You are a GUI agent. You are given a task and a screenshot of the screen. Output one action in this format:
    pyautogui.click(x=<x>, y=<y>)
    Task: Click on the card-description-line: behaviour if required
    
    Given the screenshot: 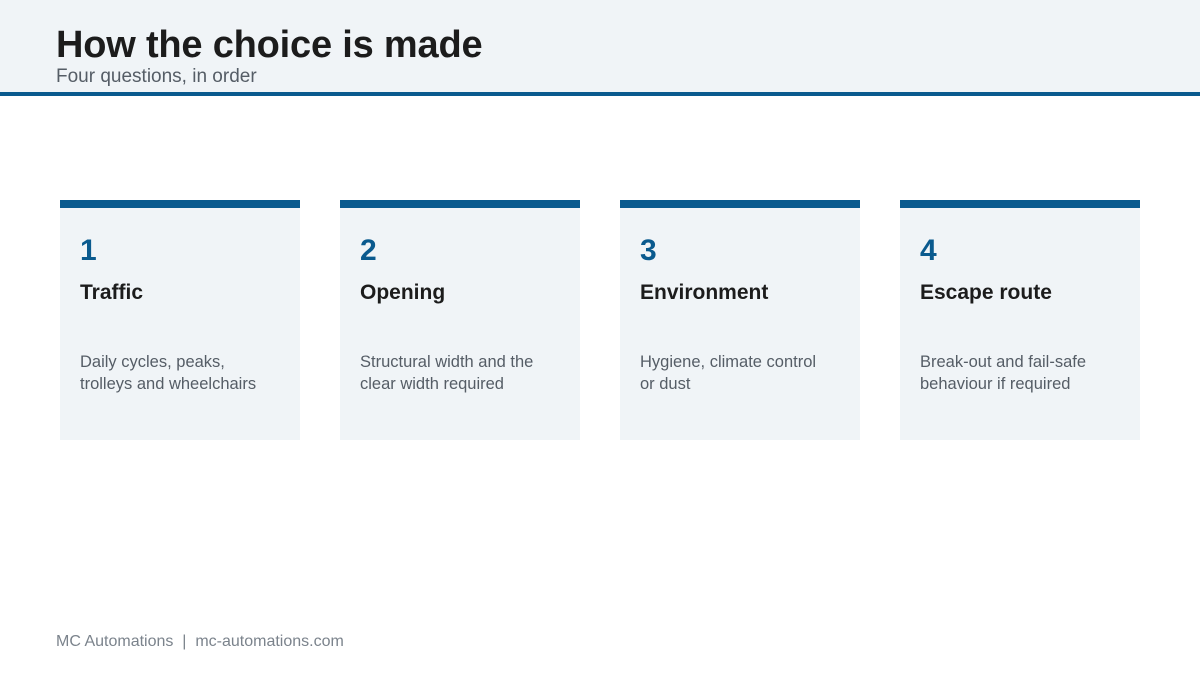 What is the action you would take?
    pyautogui.click(x=995, y=384)
    